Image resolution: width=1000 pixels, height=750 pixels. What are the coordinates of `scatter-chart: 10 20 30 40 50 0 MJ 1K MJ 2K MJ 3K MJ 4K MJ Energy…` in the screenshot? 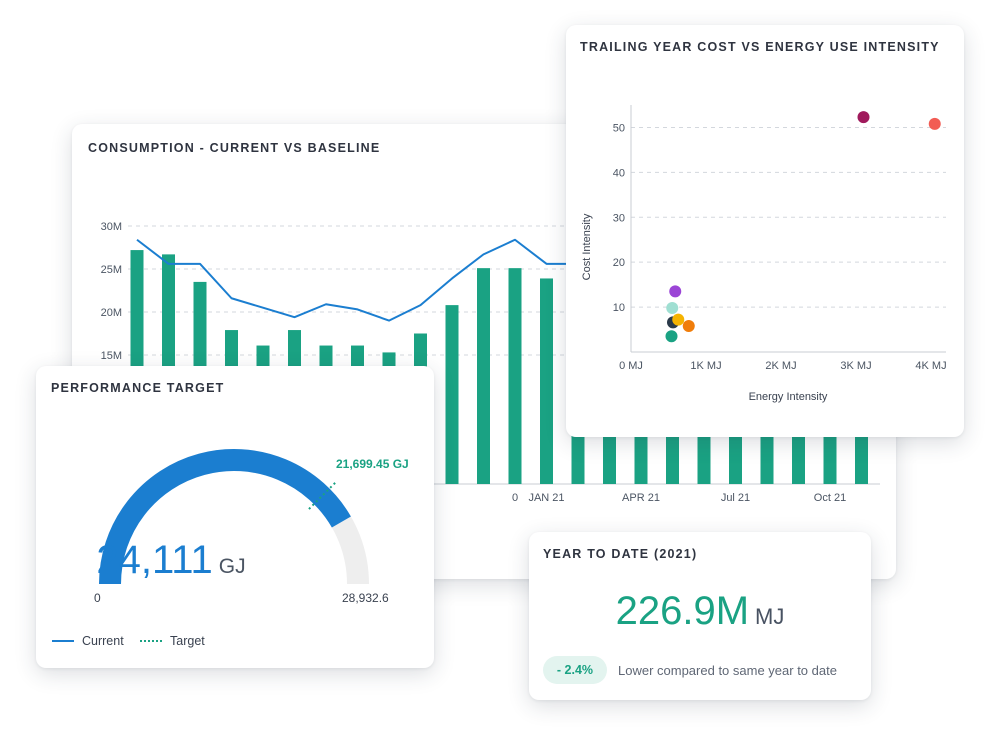 It's located at (764, 254).